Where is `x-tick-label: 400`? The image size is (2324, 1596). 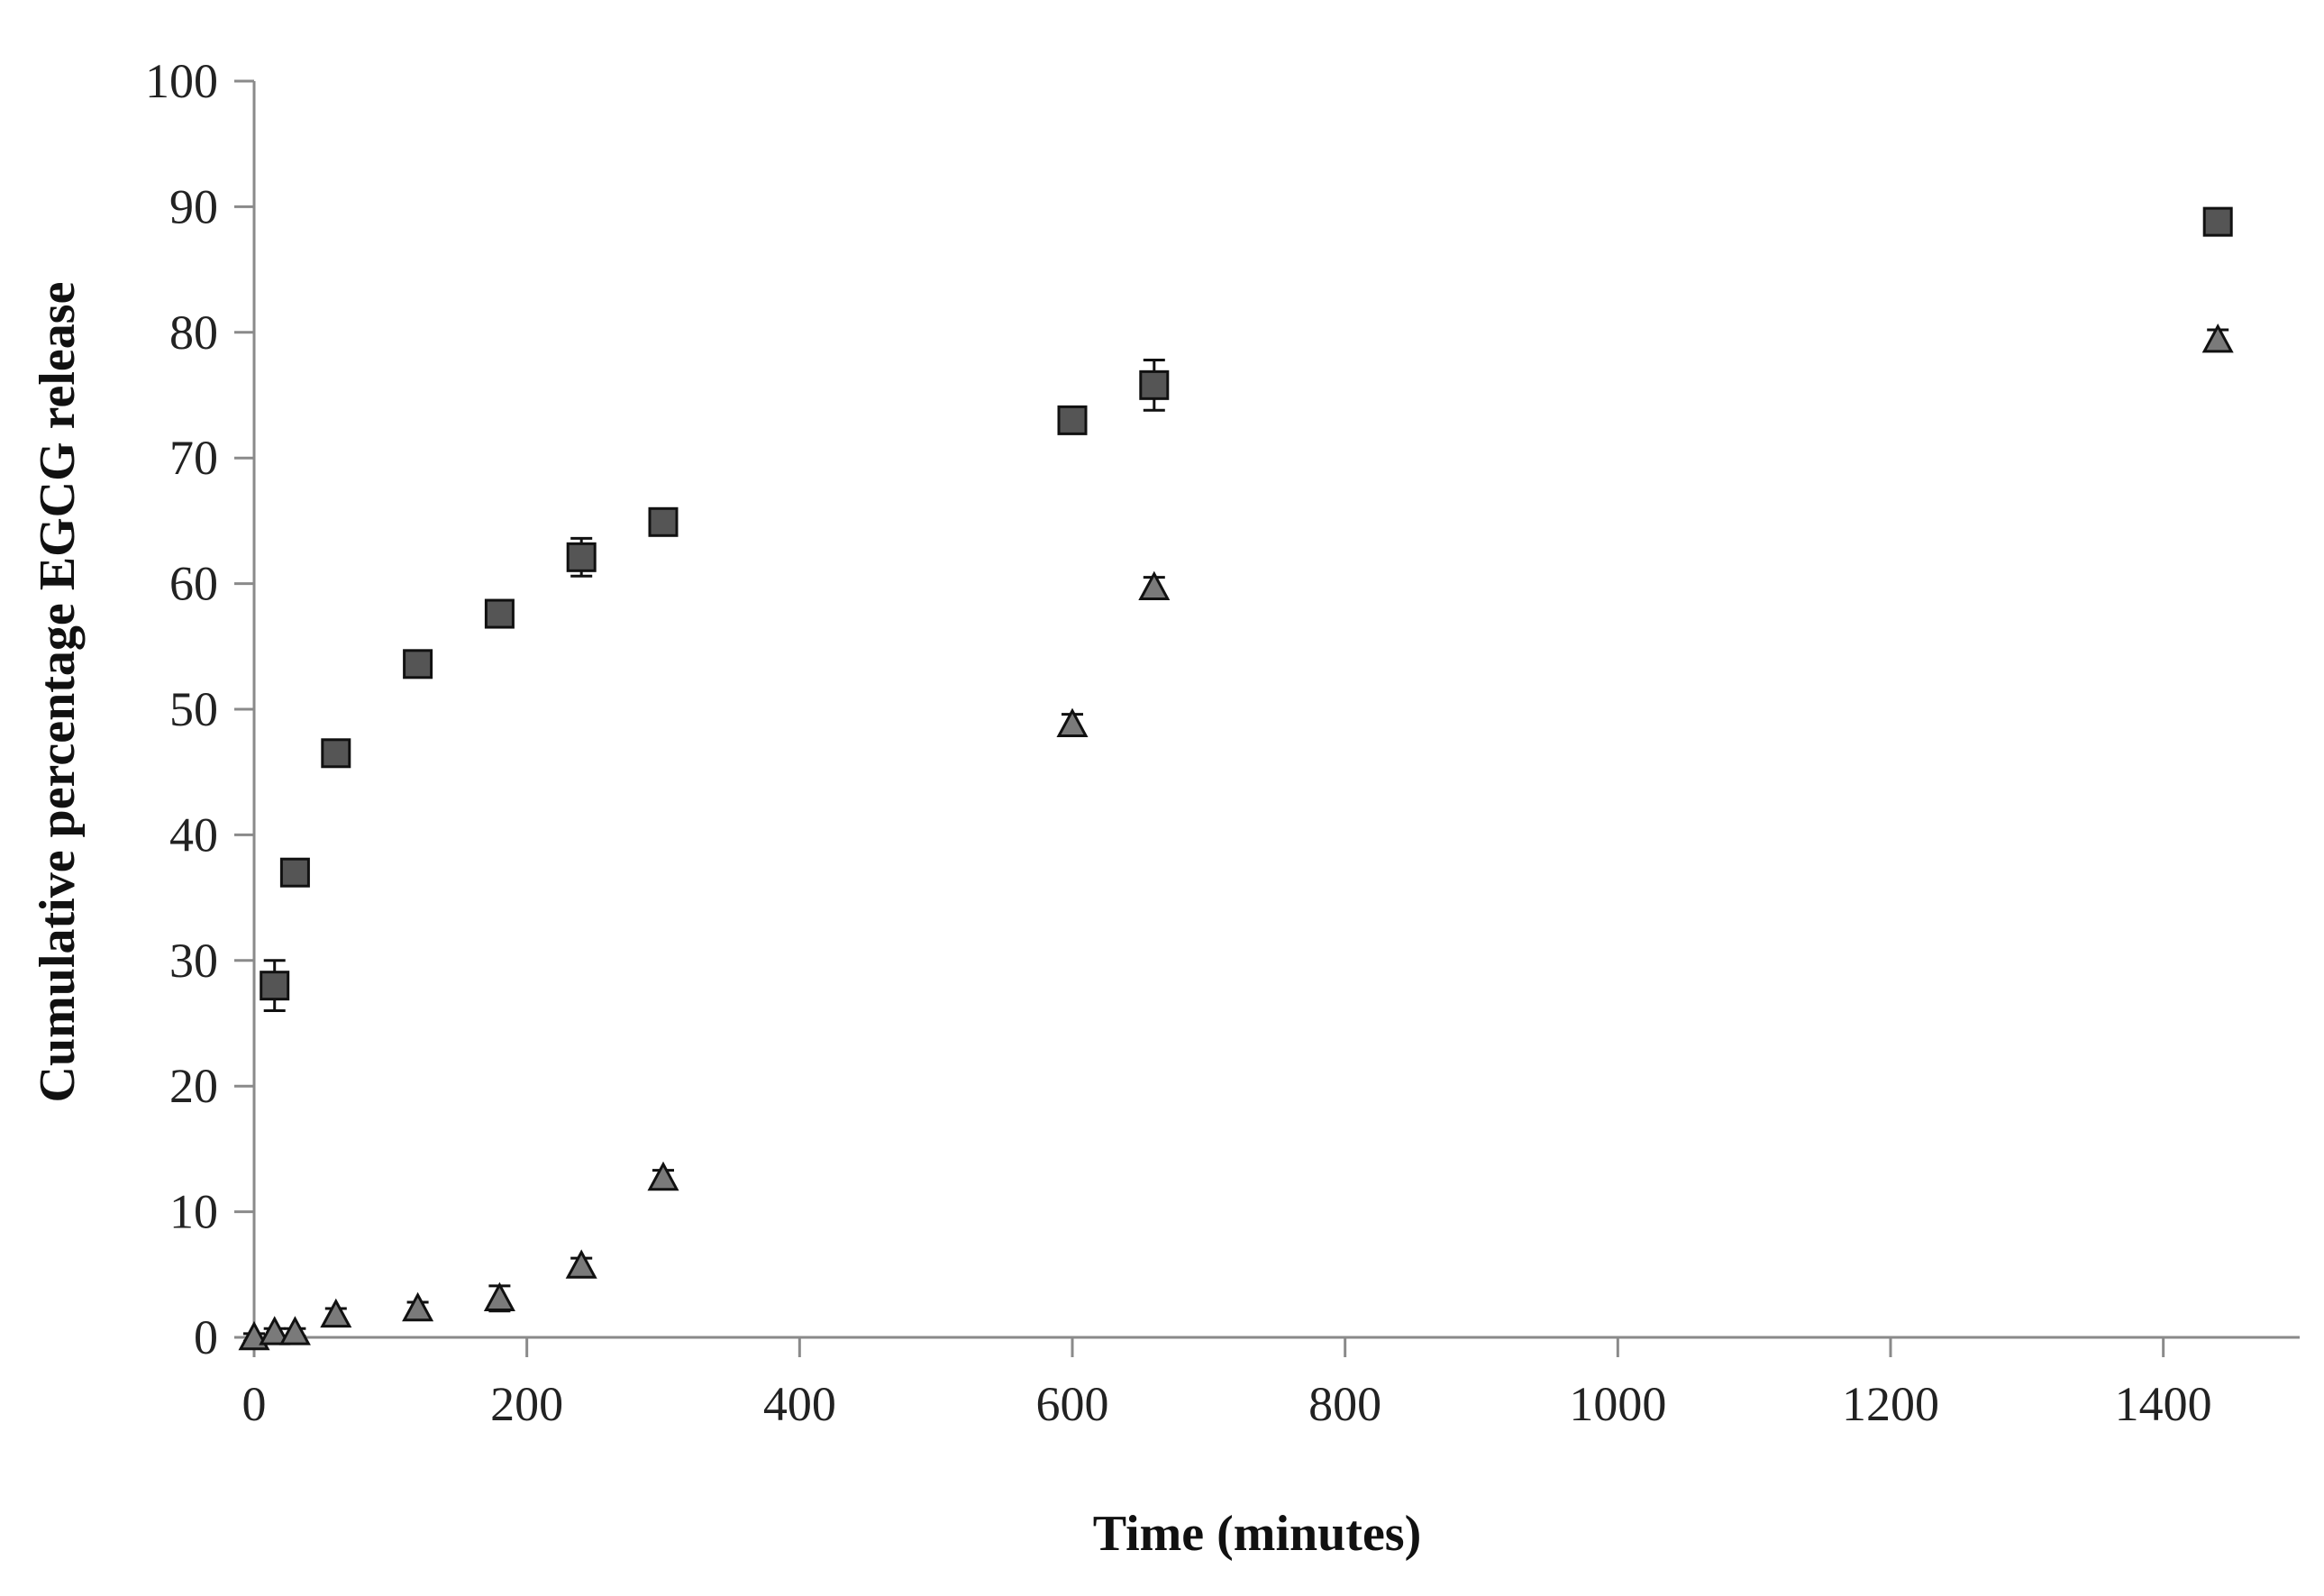
x-tick-label: 400 is located at coordinates (799, 1404).